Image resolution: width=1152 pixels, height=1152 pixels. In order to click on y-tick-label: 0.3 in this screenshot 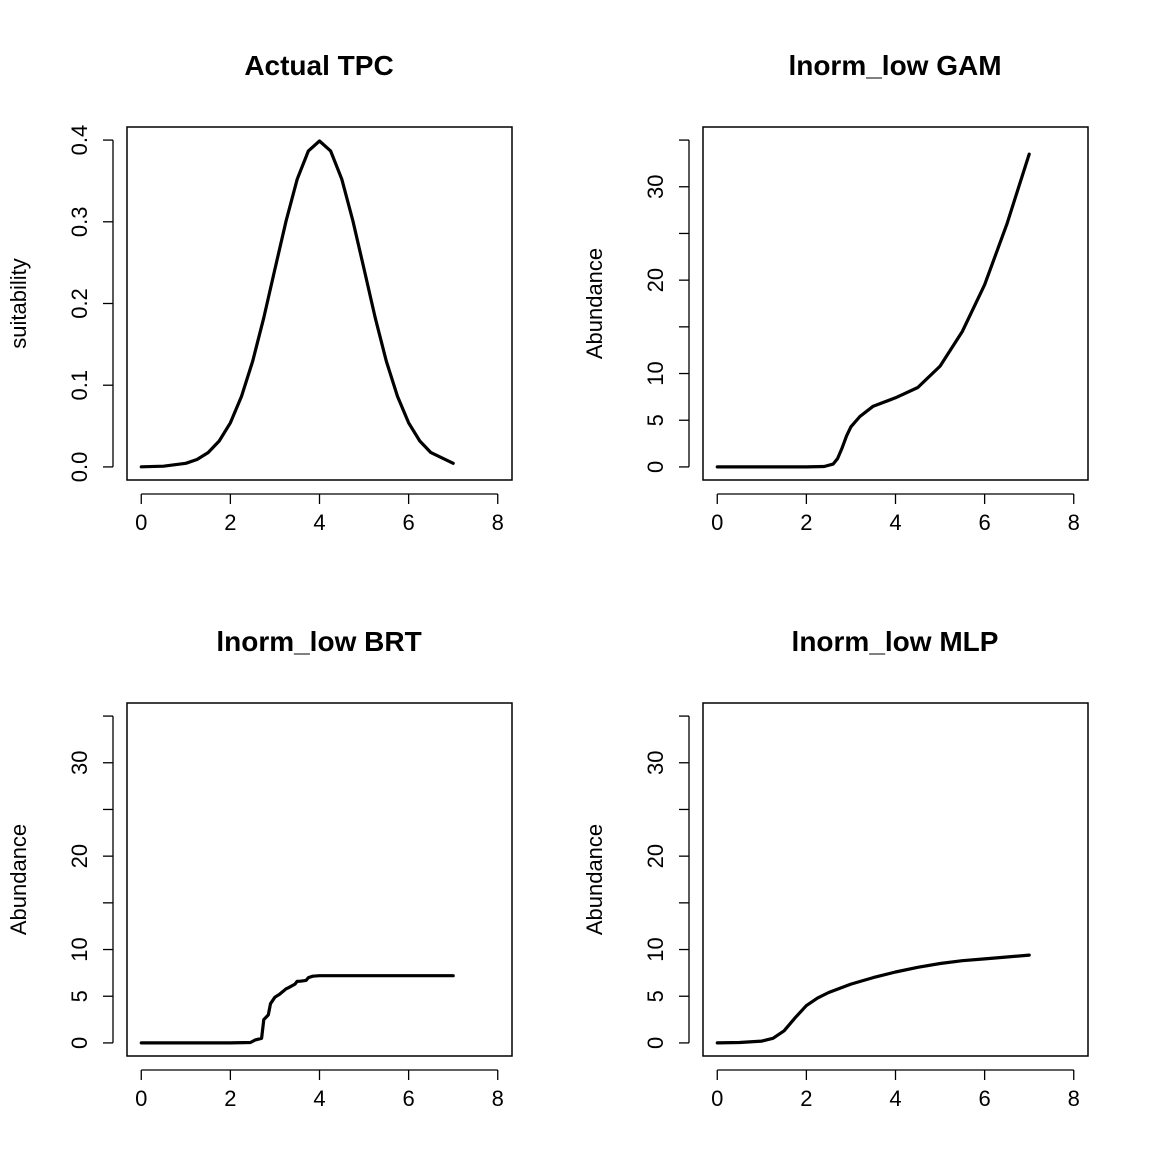, I will do `click(79, 221)`.